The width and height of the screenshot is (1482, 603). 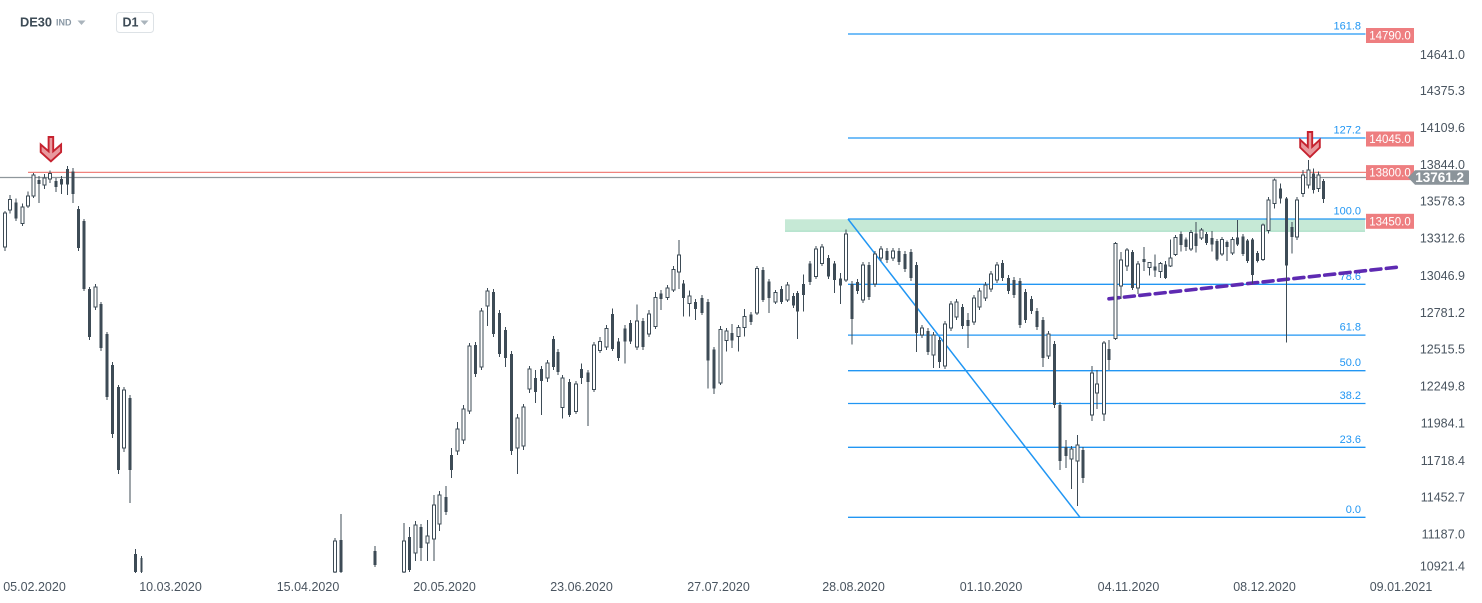 What do you see at coordinates (34, 587) in the screenshot?
I see `svg-text: 05.02.2020` at bounding box center [34, 587].